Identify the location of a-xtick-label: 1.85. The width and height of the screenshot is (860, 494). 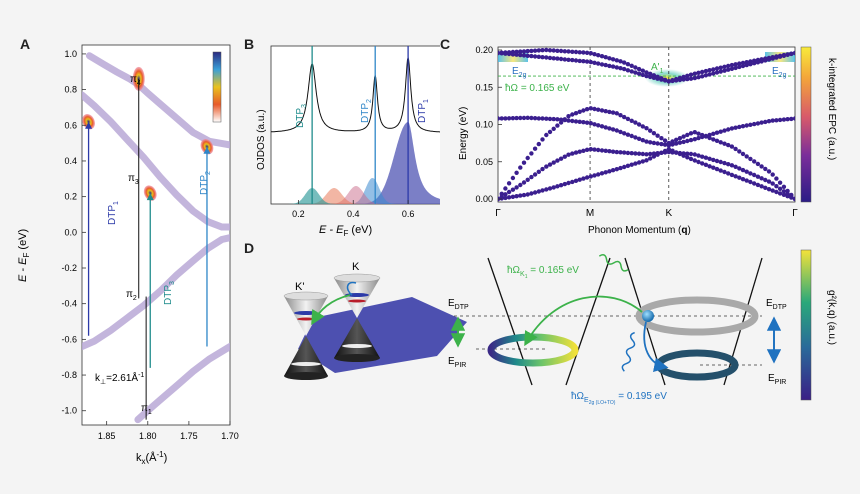
(107, 436).